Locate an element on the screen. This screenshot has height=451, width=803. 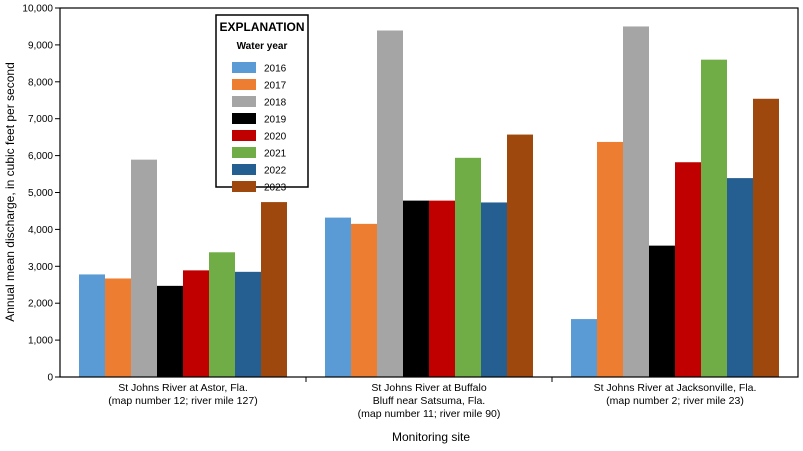
y-tick-label: 0 is located at coordinates (50, 378).